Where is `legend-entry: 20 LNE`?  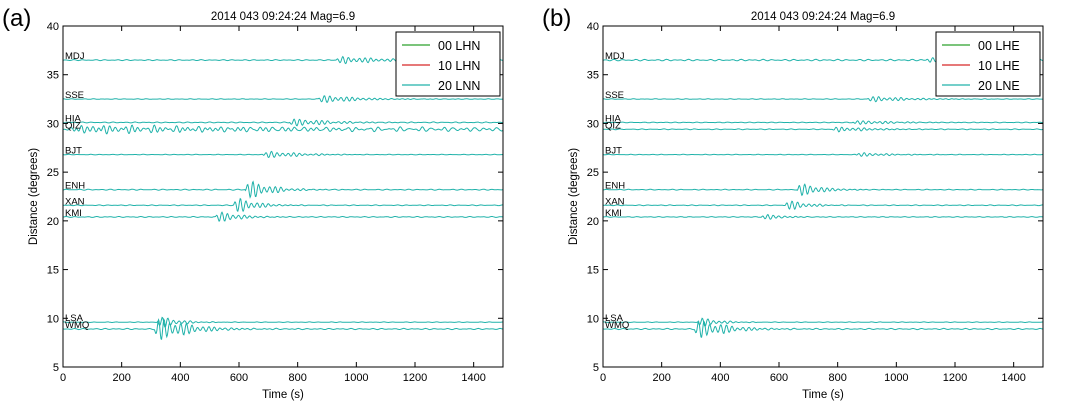 legend-entry: 20 LNE is located at coordinates (999, 86).